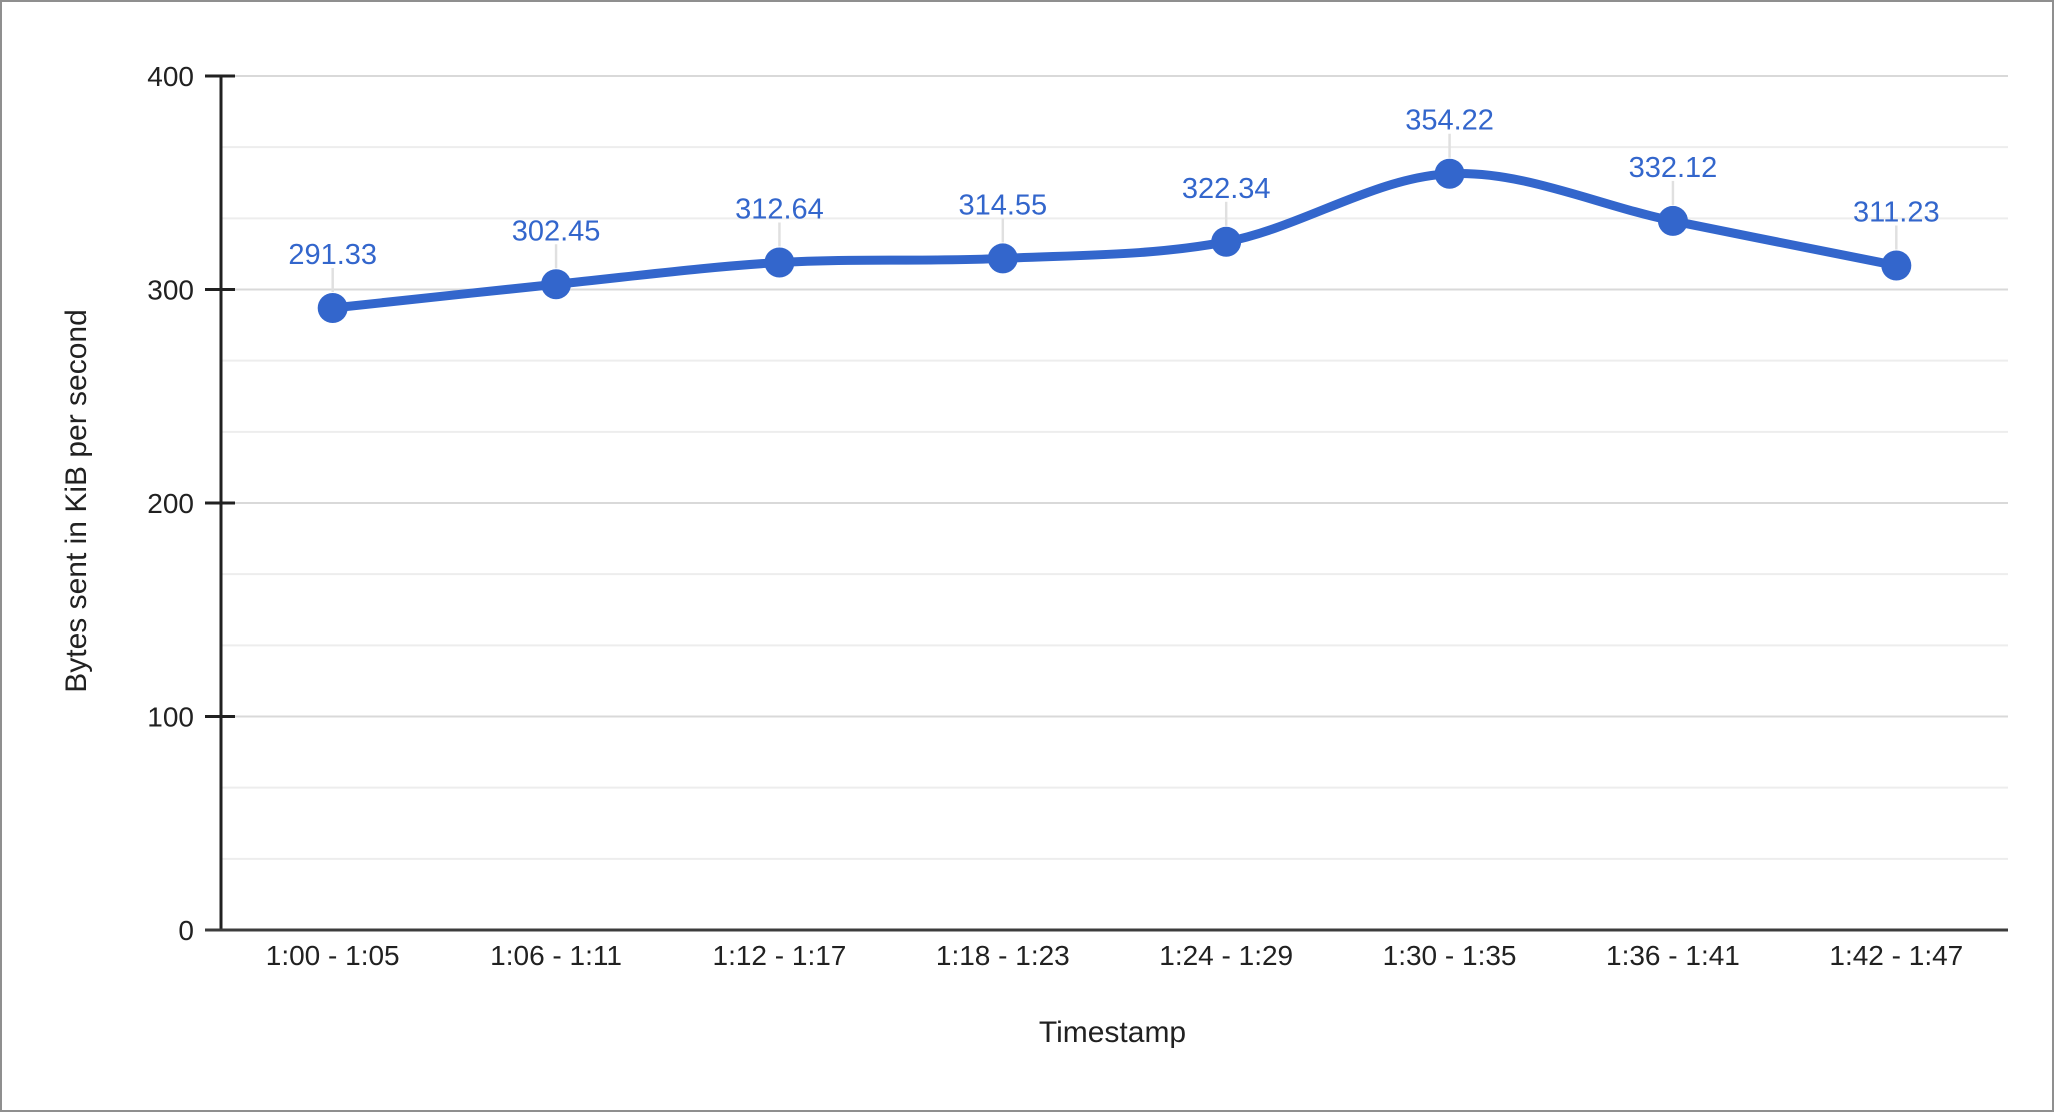 The image size is (2054, 1112). Describe the element at coordinates (1896, 213) in the screenshot. I see `data-point-label: 311.23` at that location.